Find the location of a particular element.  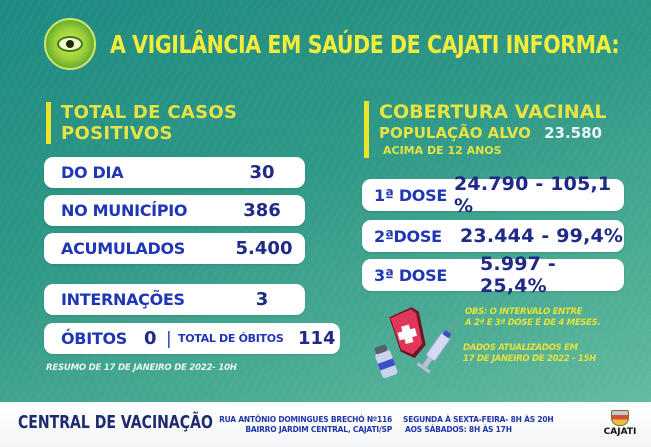

address-line2: BAIRRO JARDIM CENTRAL, CAJATI/SP is located at coordinates (318, 429).